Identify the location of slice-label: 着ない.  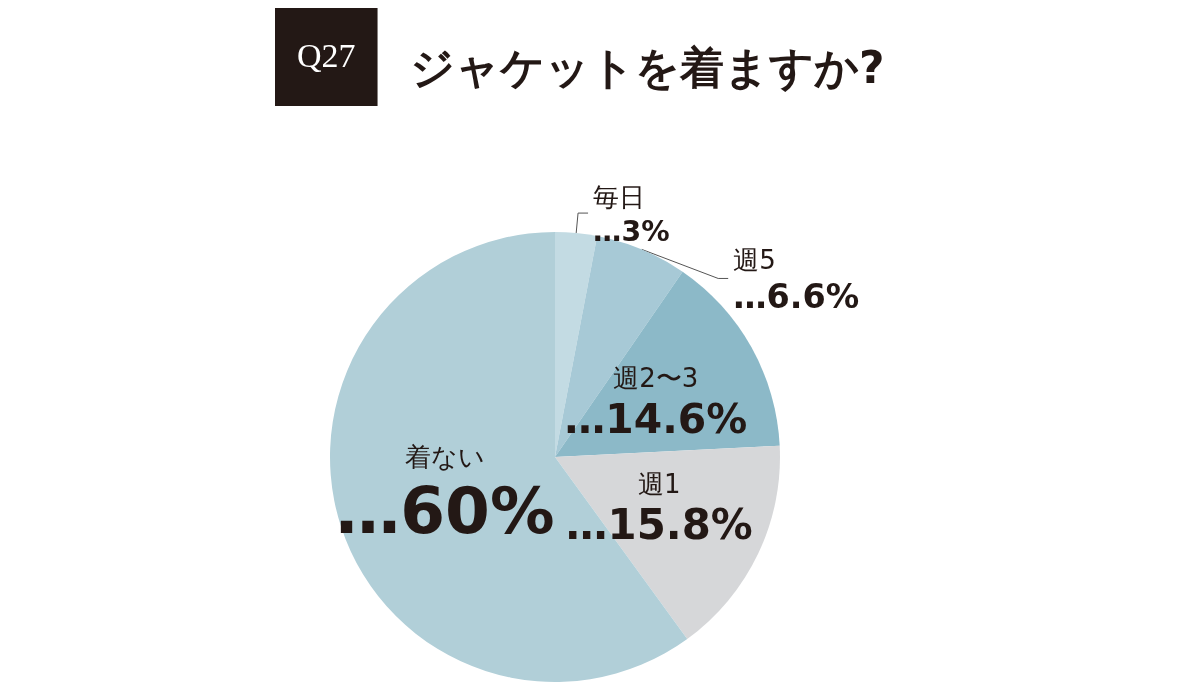
(445, 457).